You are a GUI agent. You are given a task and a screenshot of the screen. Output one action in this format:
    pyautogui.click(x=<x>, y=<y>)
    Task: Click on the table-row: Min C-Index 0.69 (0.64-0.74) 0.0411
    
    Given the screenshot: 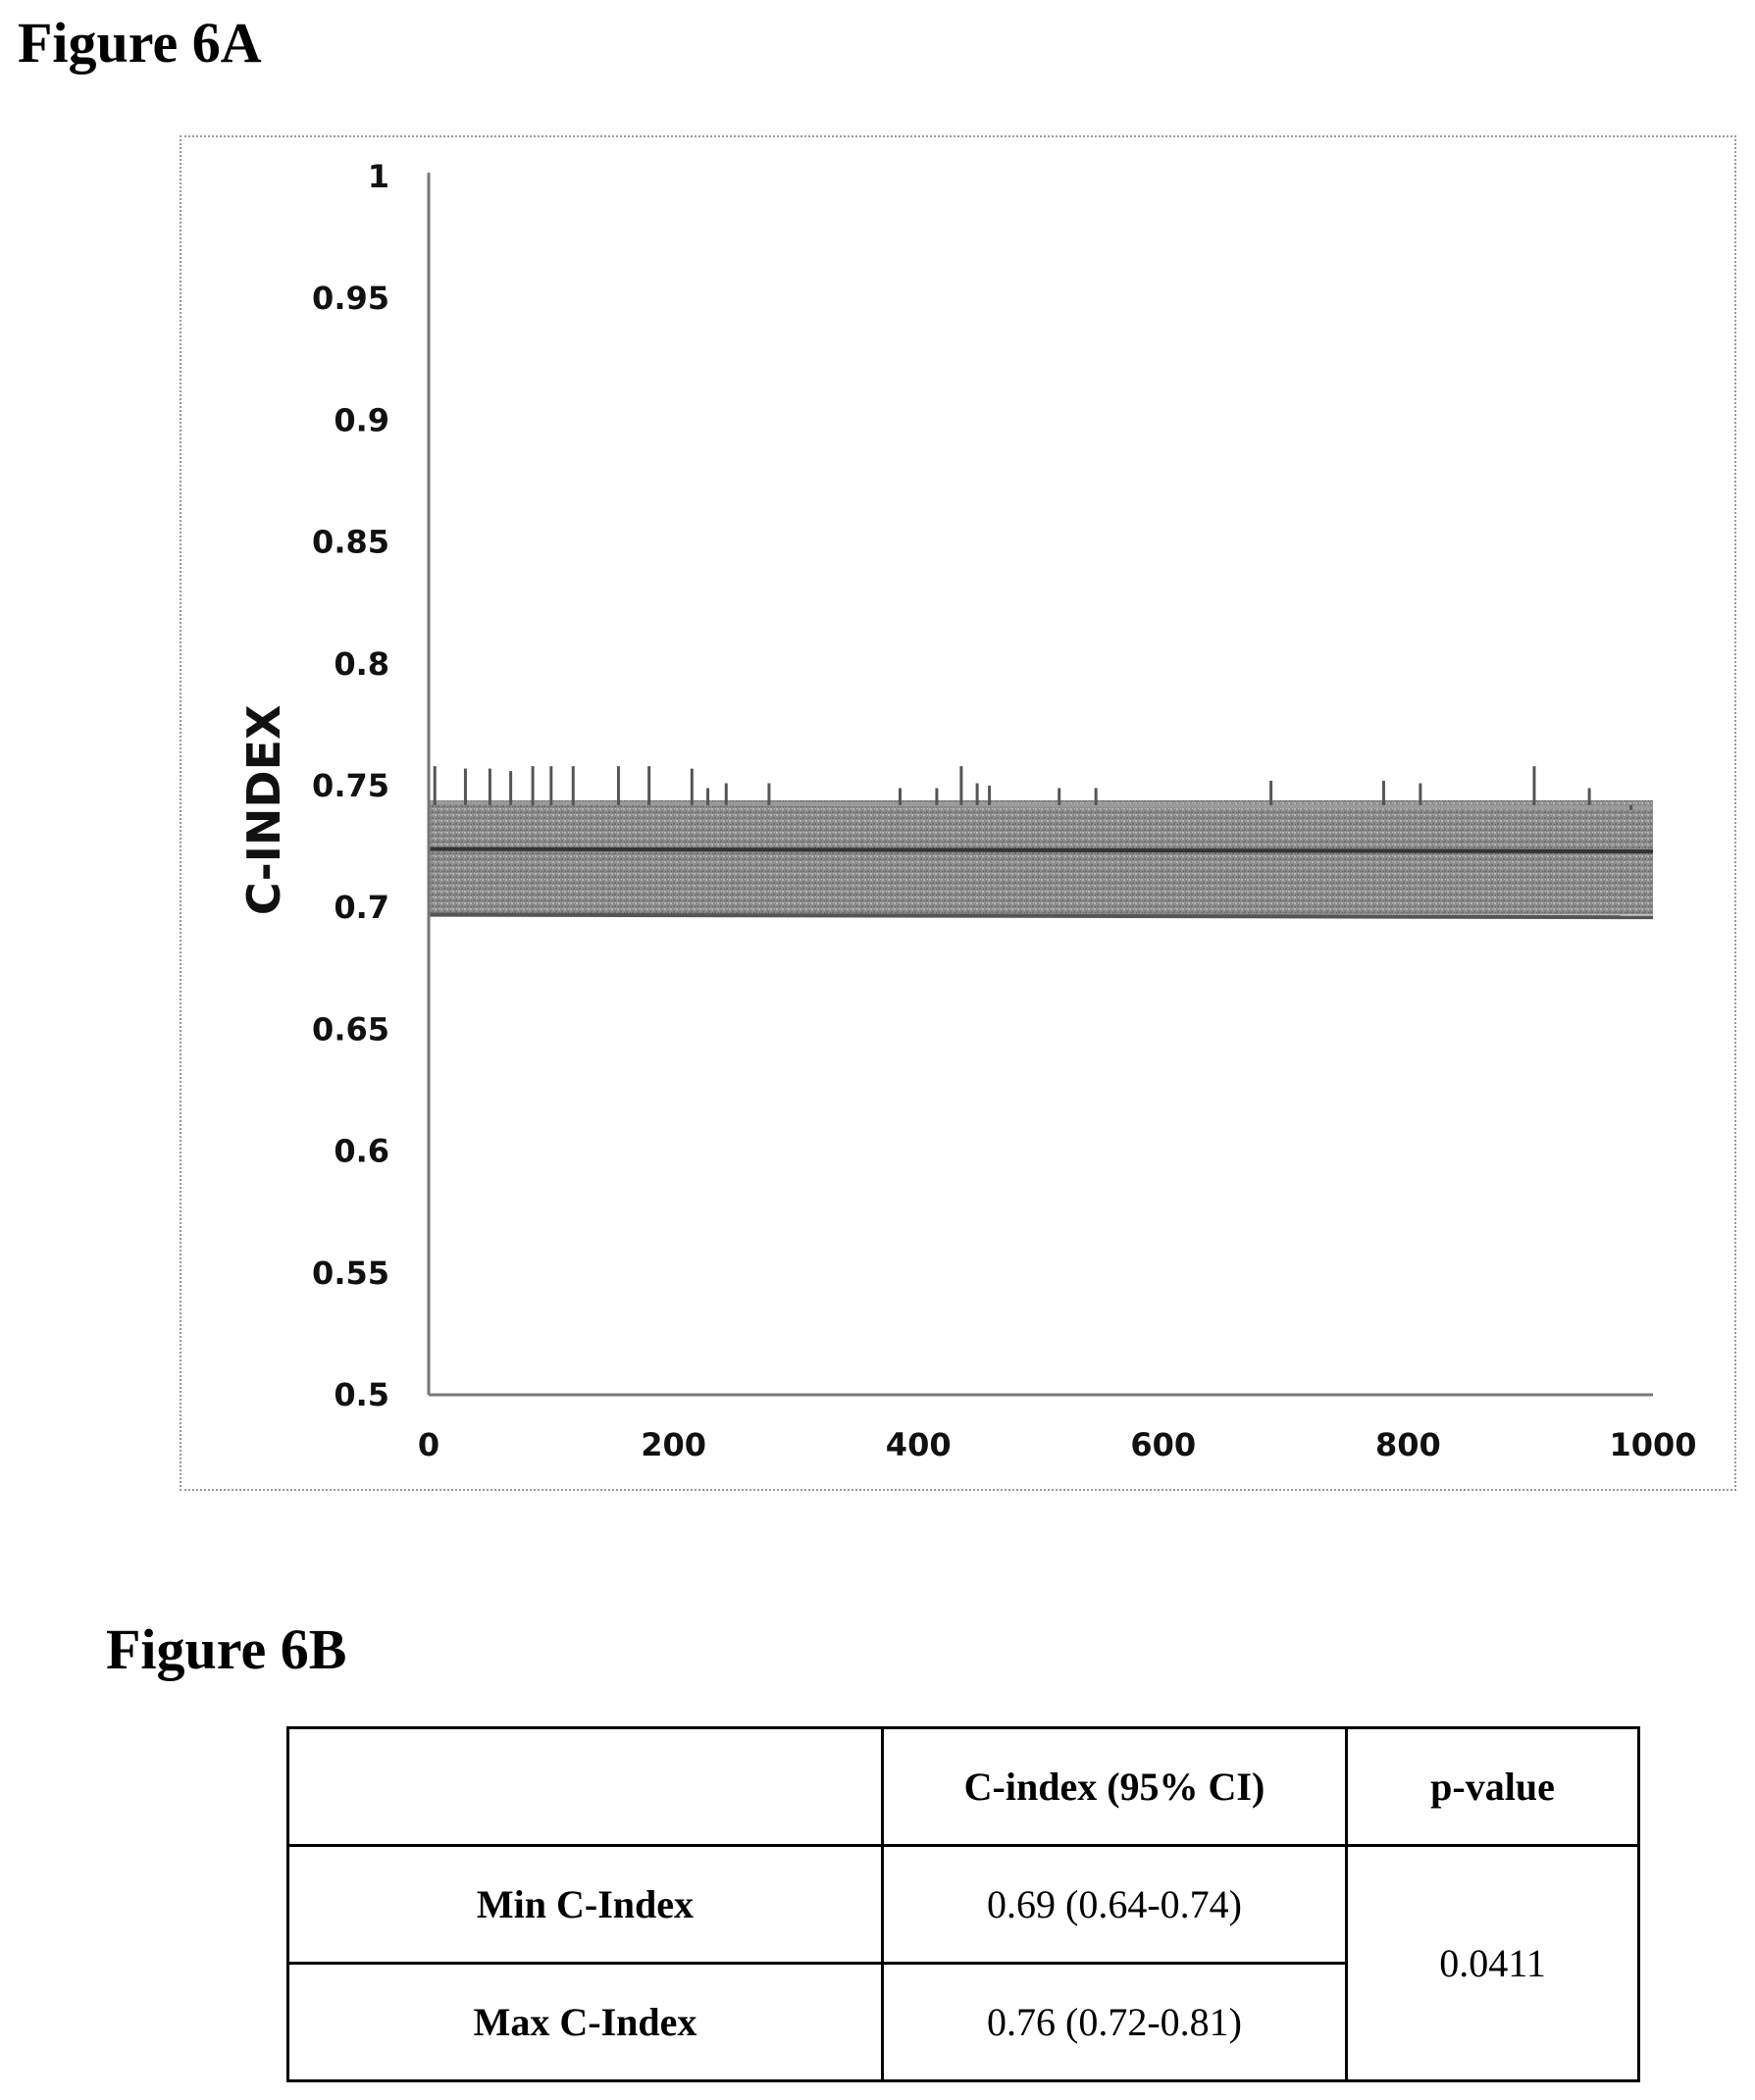 What is the action you would take?
    pyautogui.click(x=963, y=1963)
    